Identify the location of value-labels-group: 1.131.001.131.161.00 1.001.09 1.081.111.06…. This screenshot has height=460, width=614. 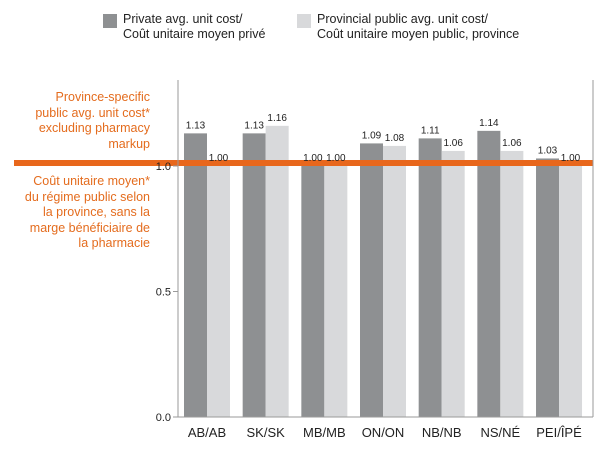
(383, 138).